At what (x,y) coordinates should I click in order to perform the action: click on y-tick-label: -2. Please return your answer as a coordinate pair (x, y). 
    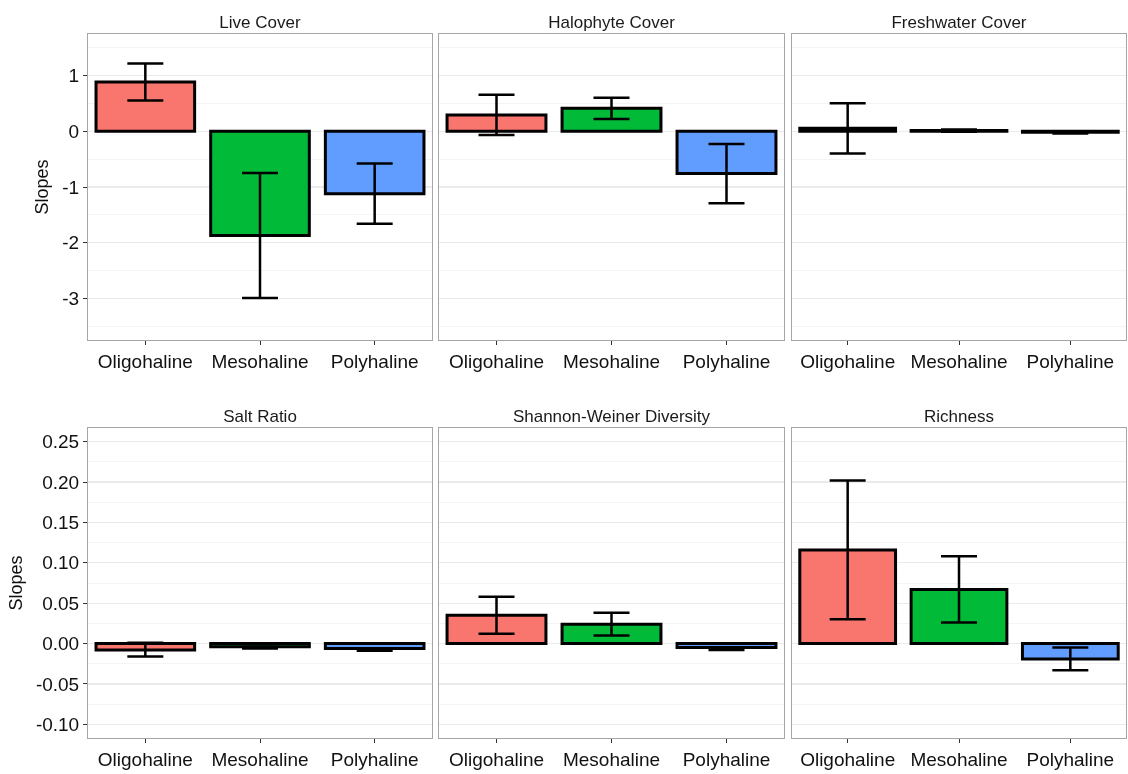
    Looking at the image, I should click on (71, 243).